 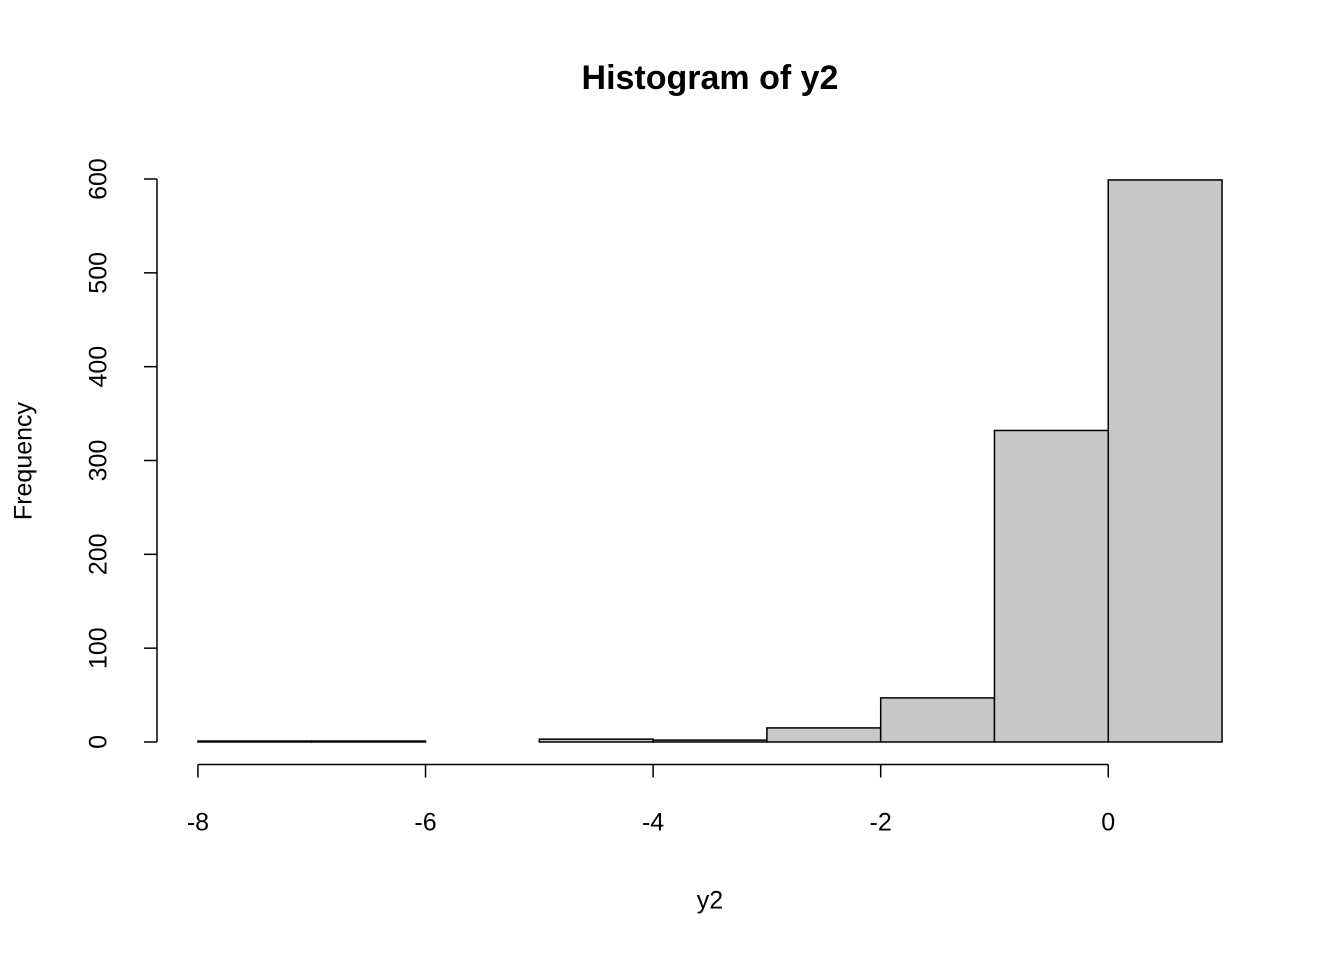 What do you see at coordinates (99, 367) in the screenshot?
I see `y-tick-label: 400` at bounding box center [99, 367].